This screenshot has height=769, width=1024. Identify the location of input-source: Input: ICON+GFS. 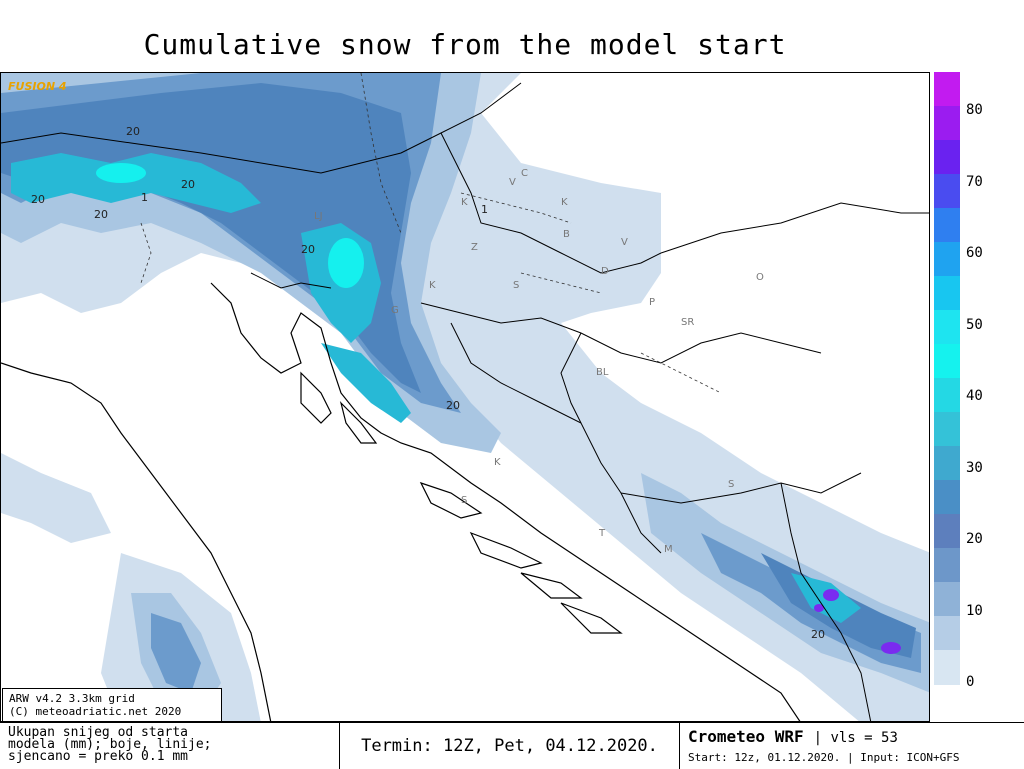
(910, 757).